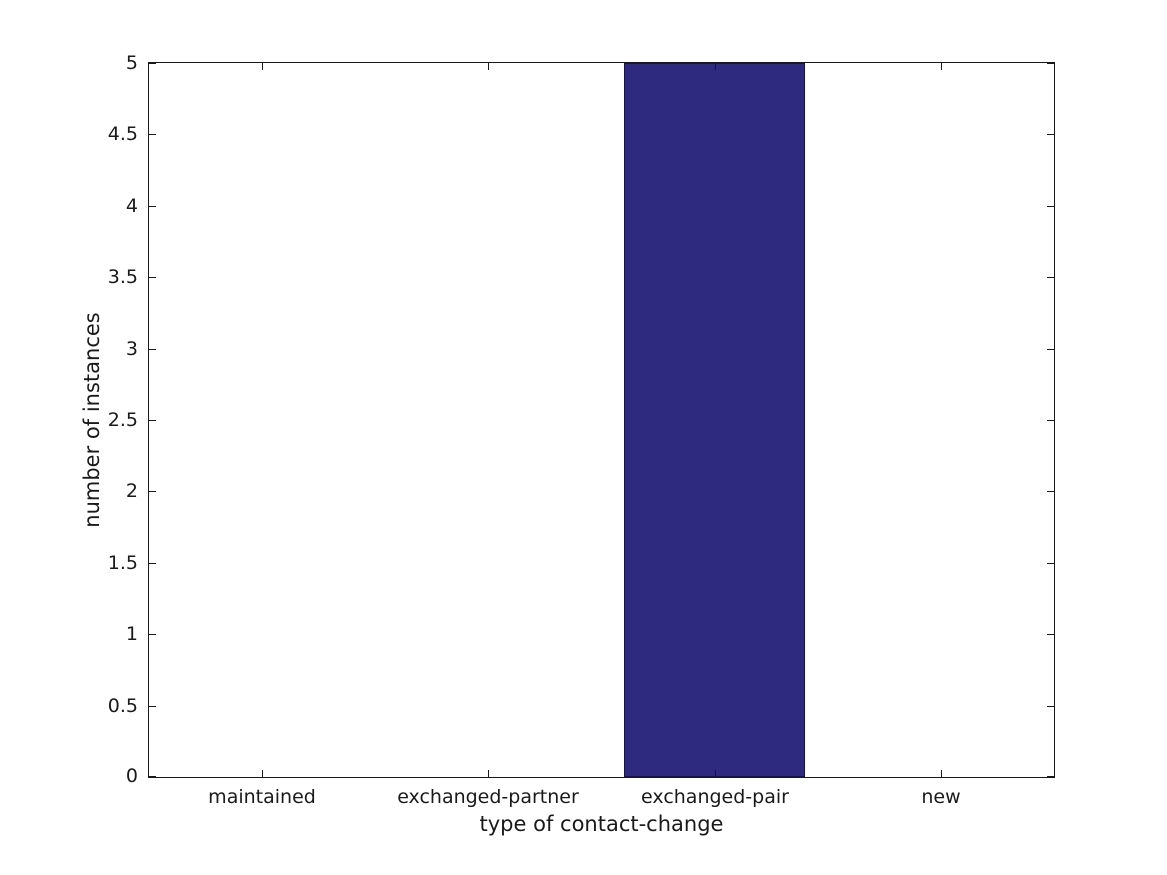 This screenshot has height=875, width=1167. I want to click on y-tick-label: 0, so click(131, 776).